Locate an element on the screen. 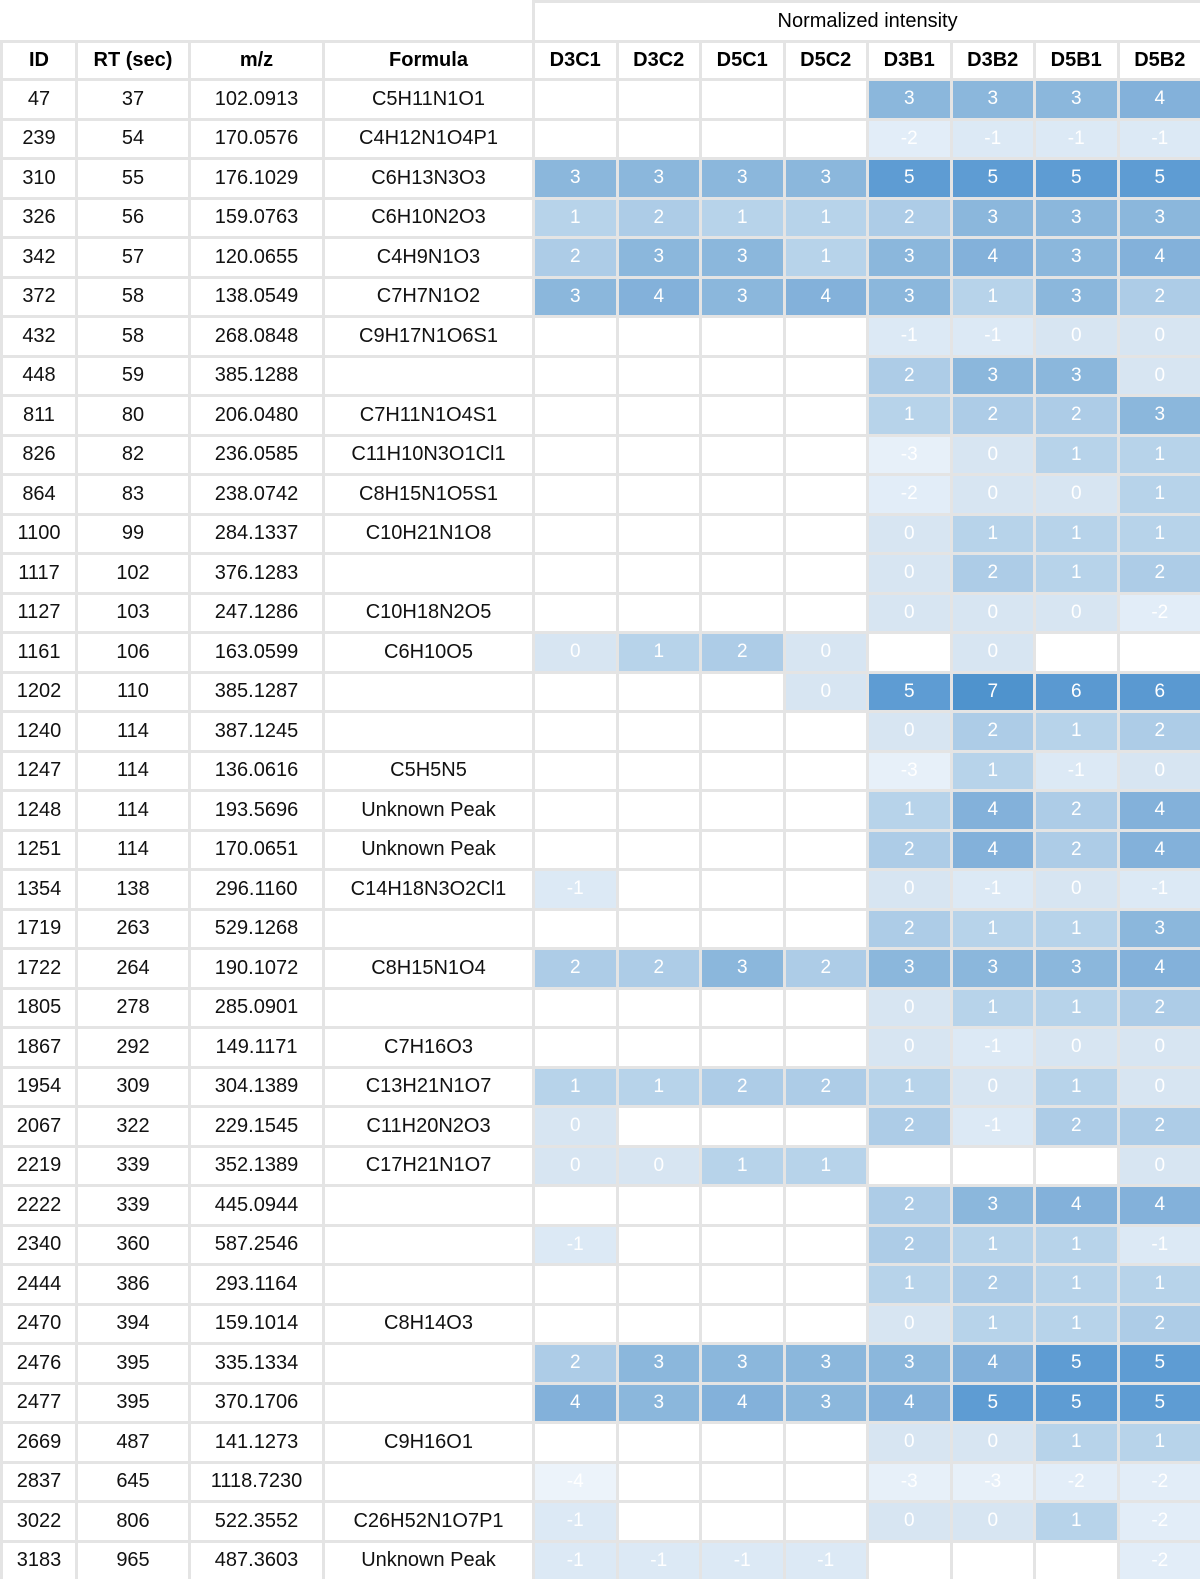  heat-cell-d3b1: 4 is located at coordinates (909, 1402).